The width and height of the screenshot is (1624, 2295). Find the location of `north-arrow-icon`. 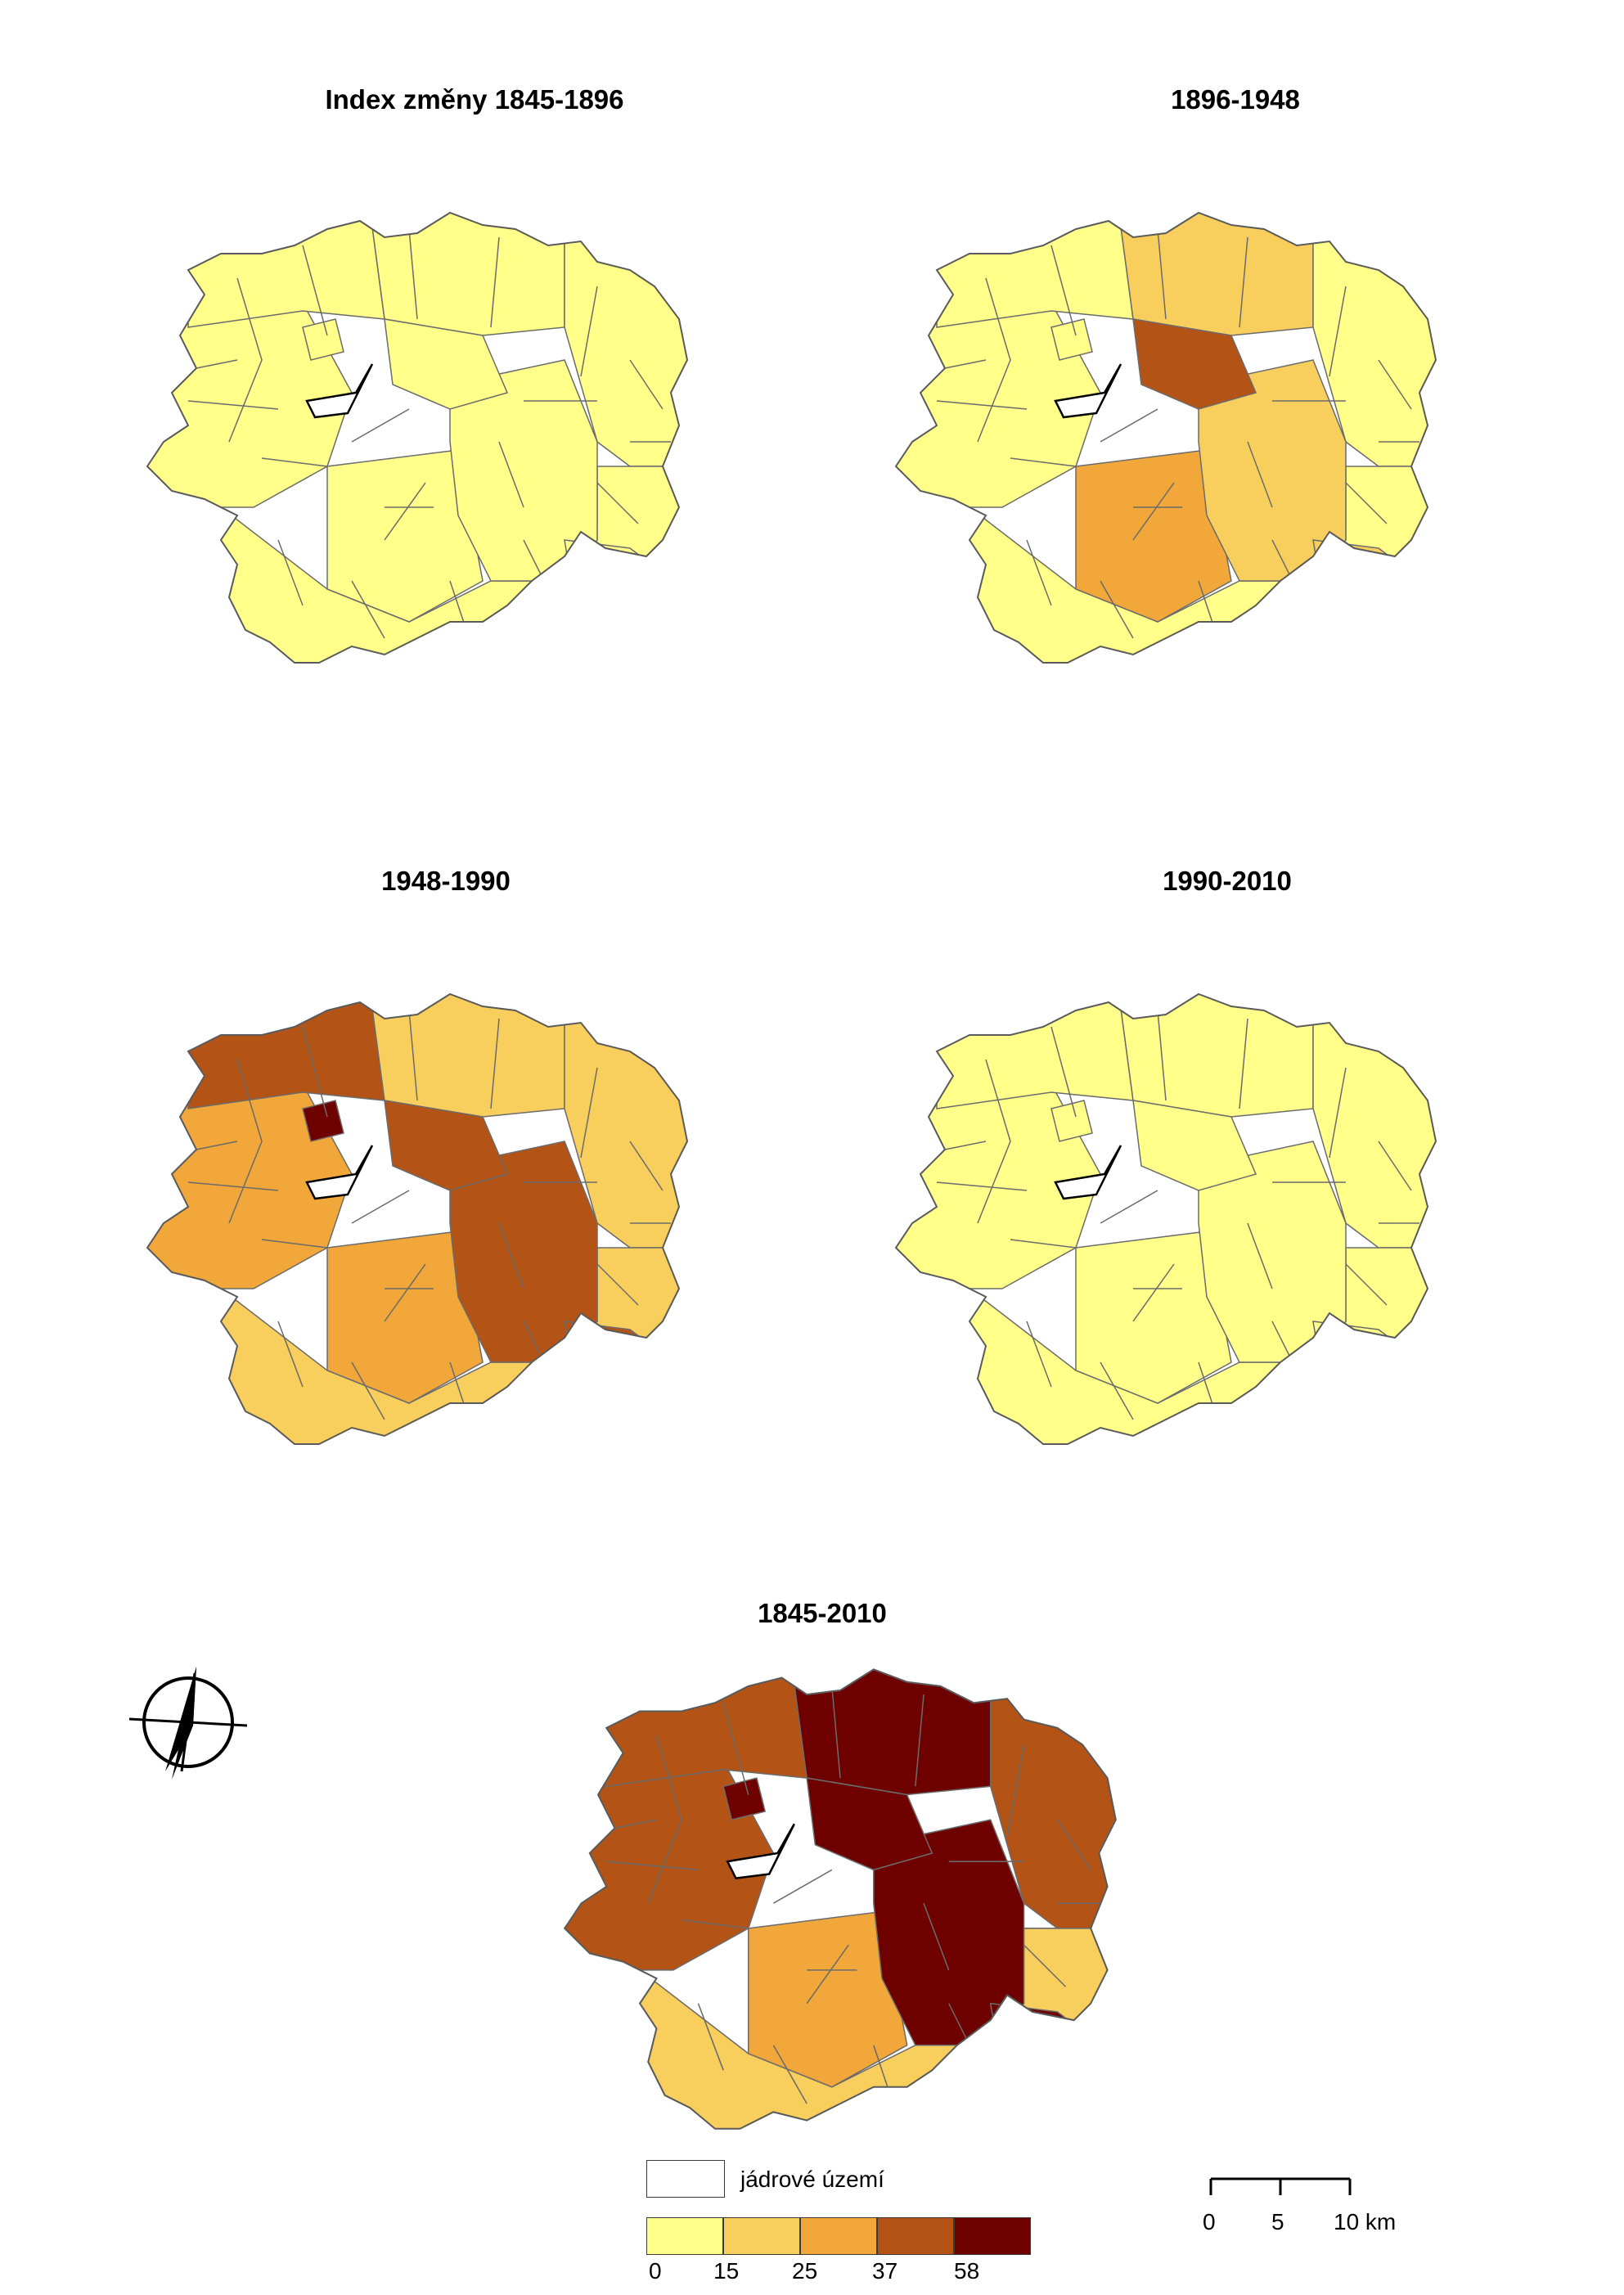

north-arrow-icon is located at coordinates (188, 1723).